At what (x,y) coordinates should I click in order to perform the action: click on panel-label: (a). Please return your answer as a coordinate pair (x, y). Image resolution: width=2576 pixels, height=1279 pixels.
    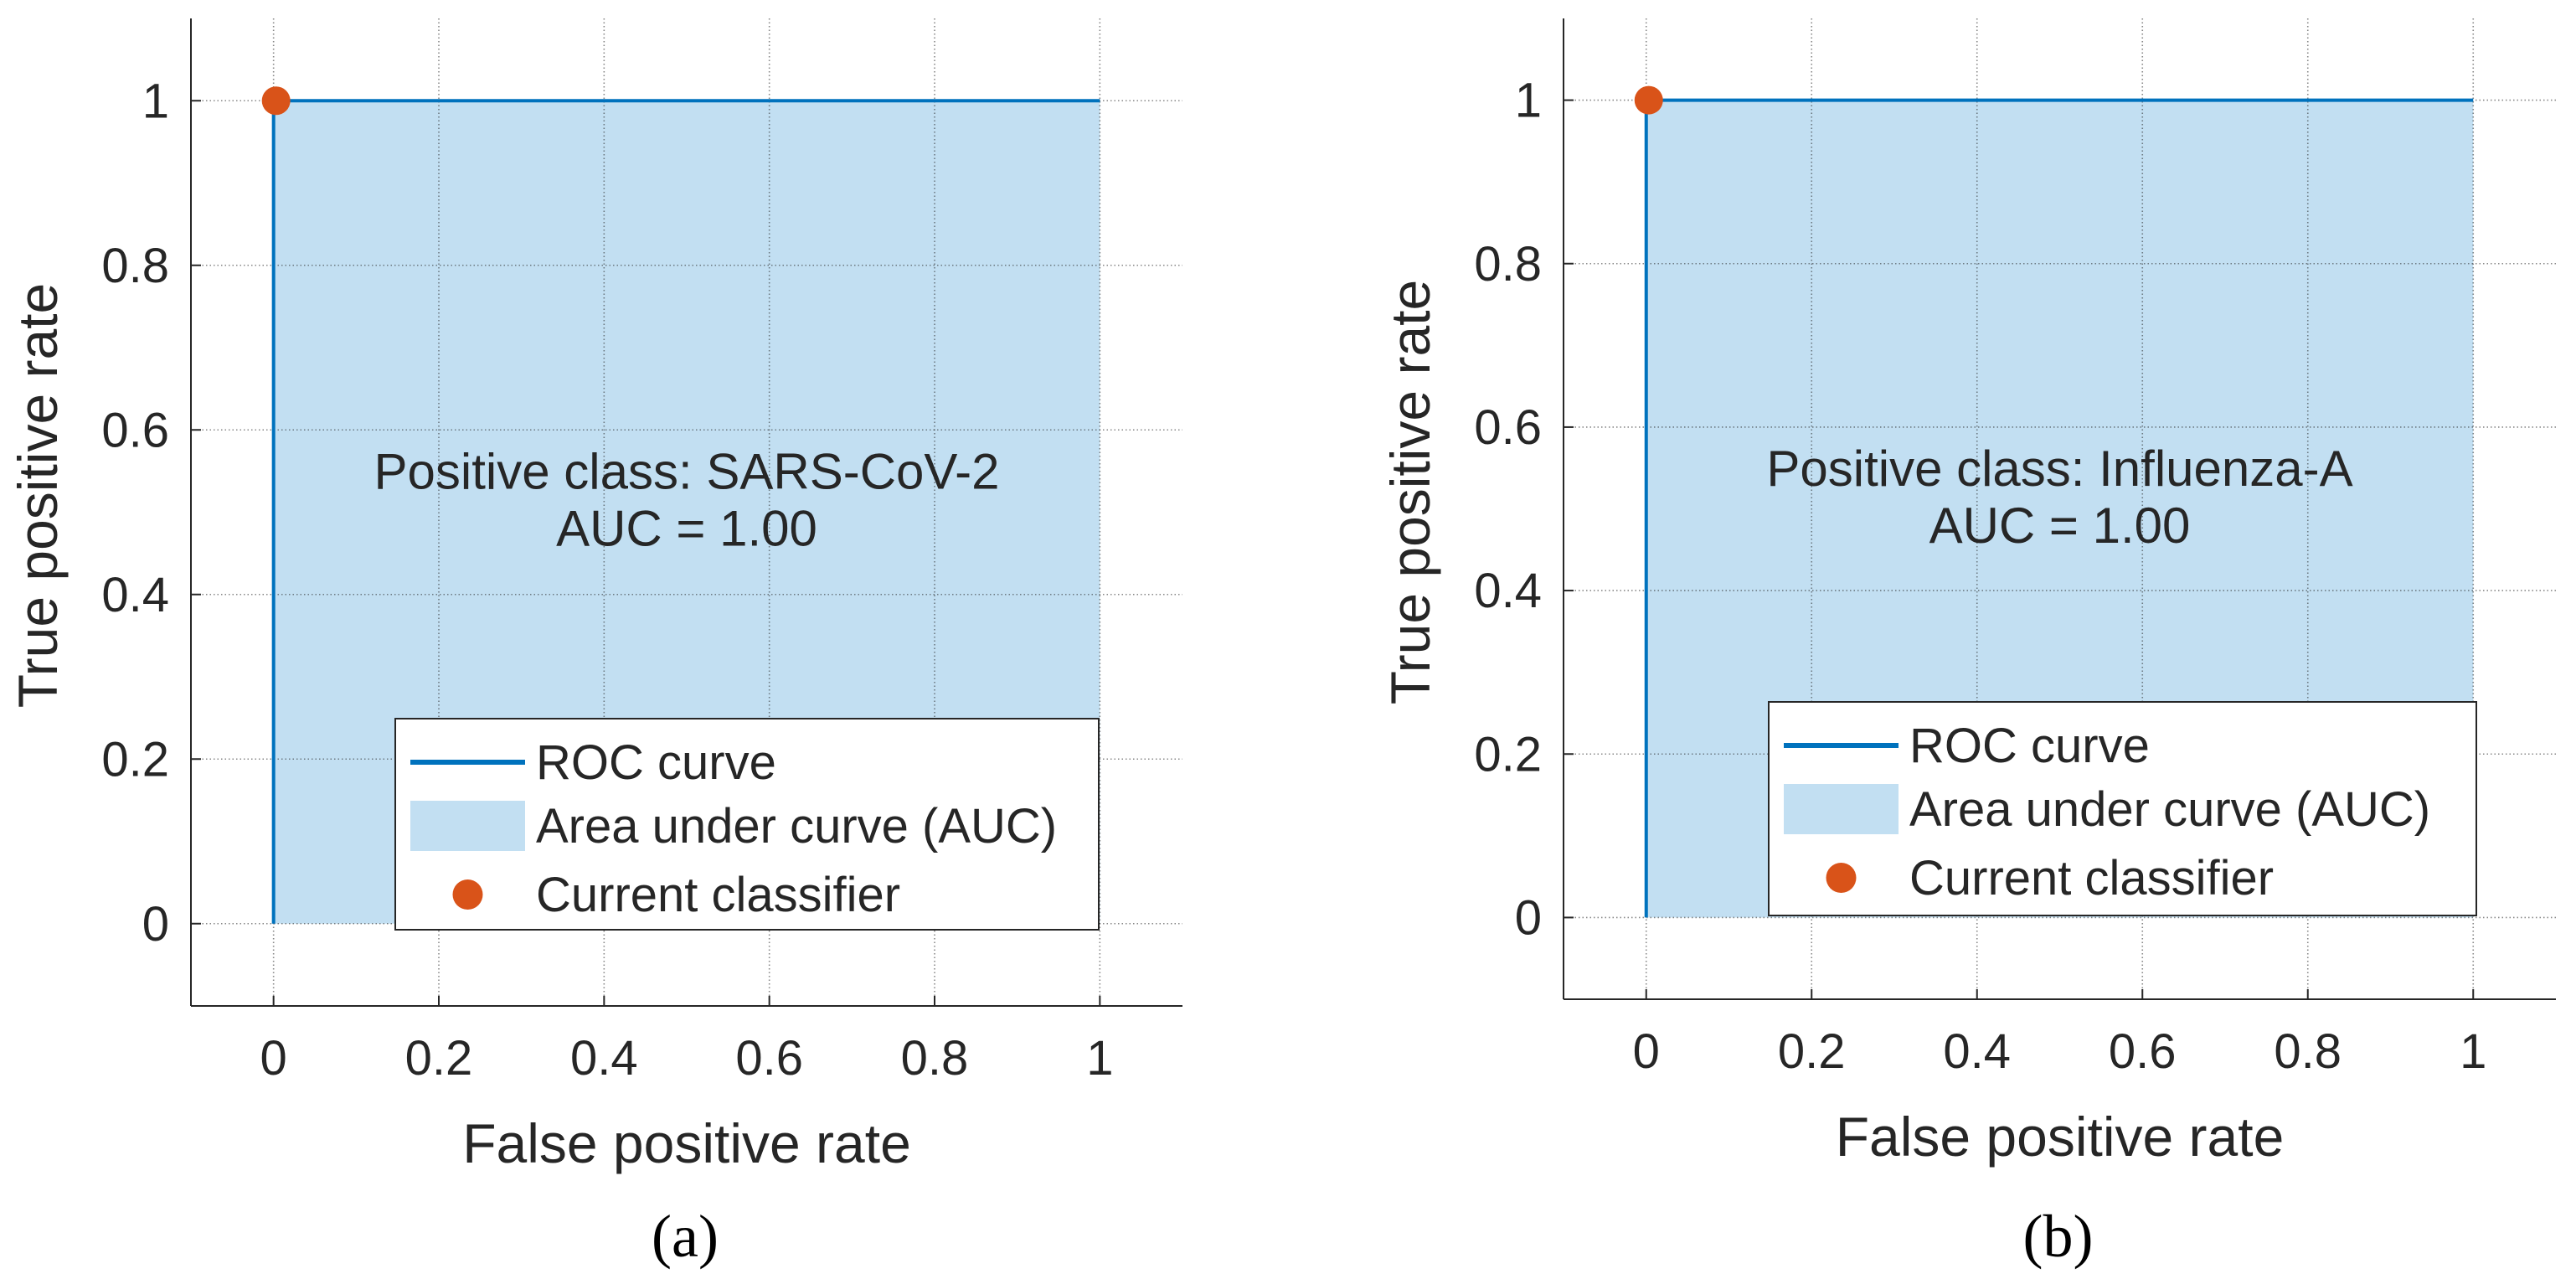
    Looking at the image, I should click on (685, 1237).